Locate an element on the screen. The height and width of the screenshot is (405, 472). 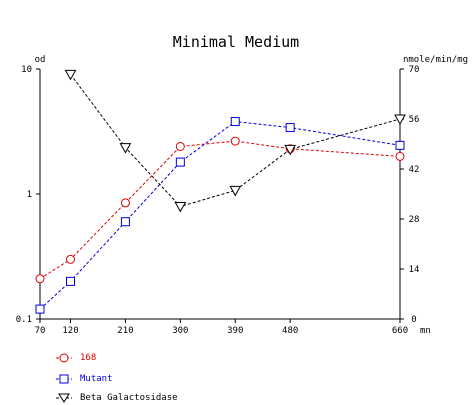
y-right-tick-label: 0 is located at coordinates (413, 320).